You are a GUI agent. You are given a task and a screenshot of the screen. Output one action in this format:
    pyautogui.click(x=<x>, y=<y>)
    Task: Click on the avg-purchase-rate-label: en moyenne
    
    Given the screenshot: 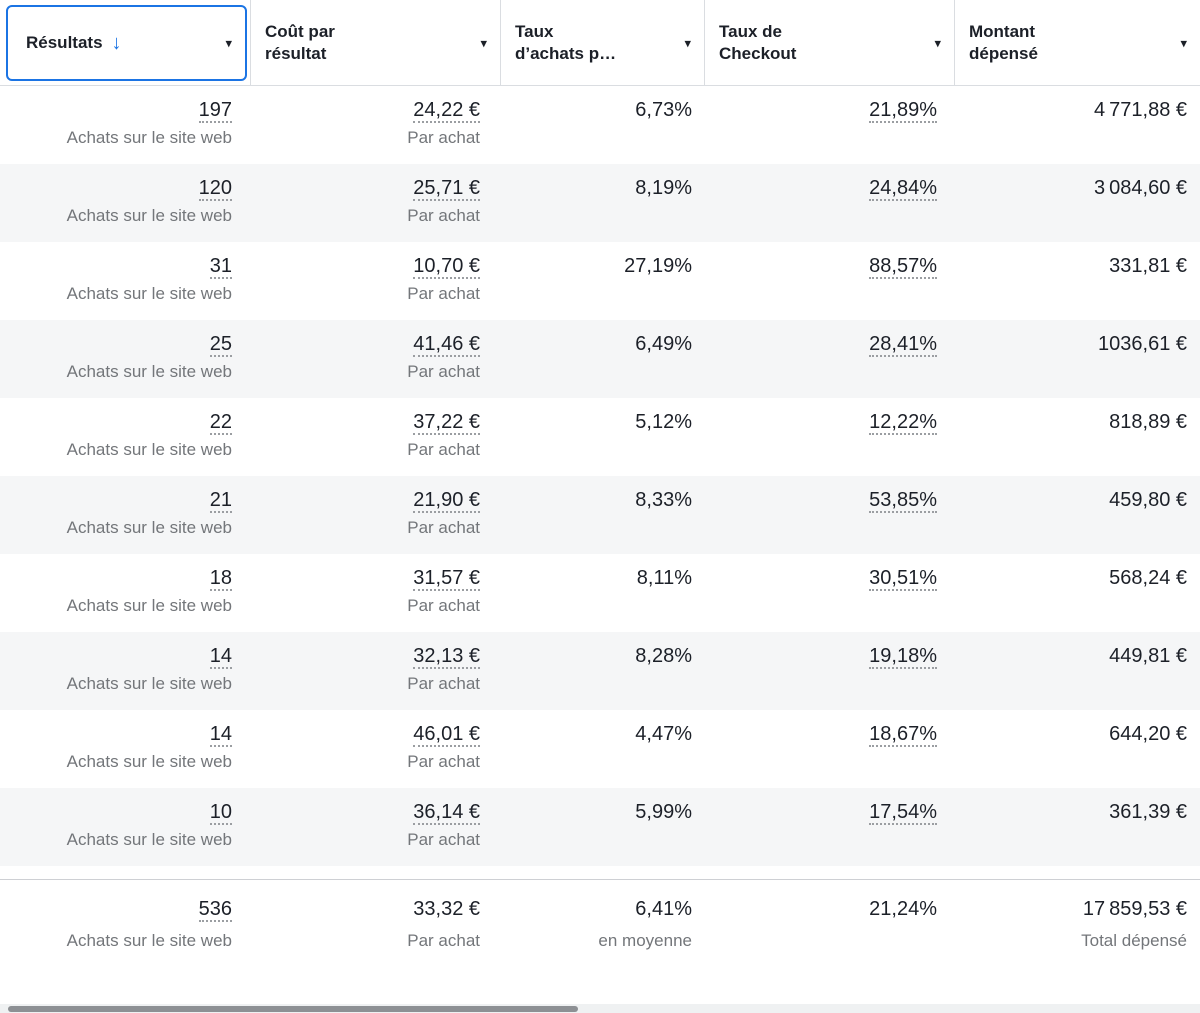 What is the action you would take?
    pyautogui.click(x=645, y=940)
    